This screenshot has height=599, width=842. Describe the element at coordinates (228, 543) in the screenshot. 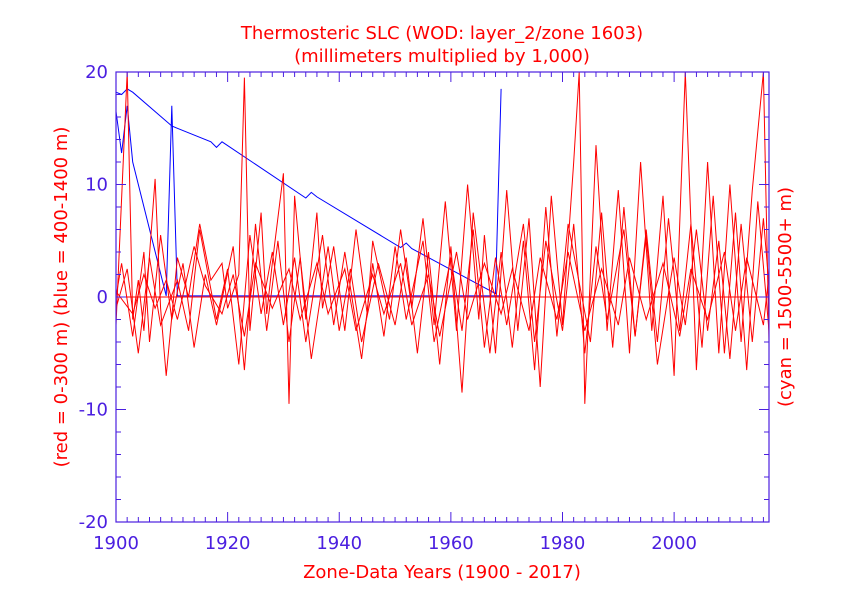

I see `x-tick-label: 1920` at that location.